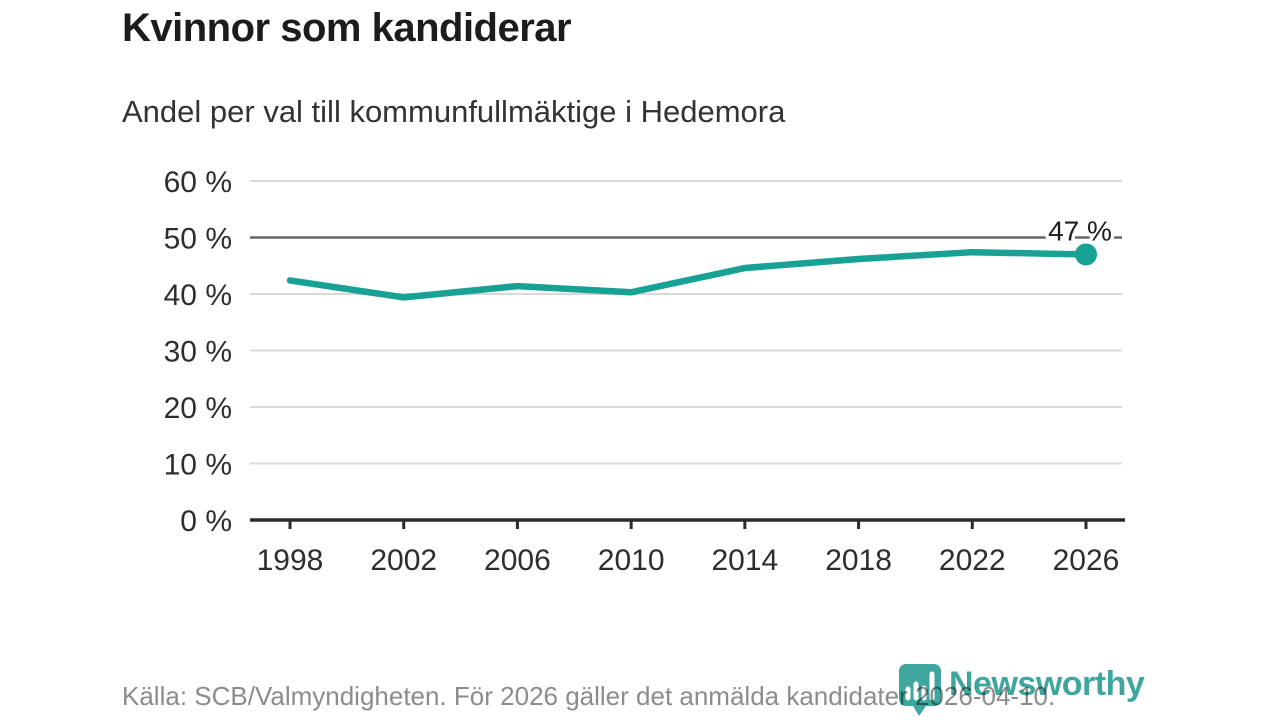  What do you see at coordinates (198, 295) in the screenshot?
I see `y-tick-label: 40 %` at bounding box center [198, 295].